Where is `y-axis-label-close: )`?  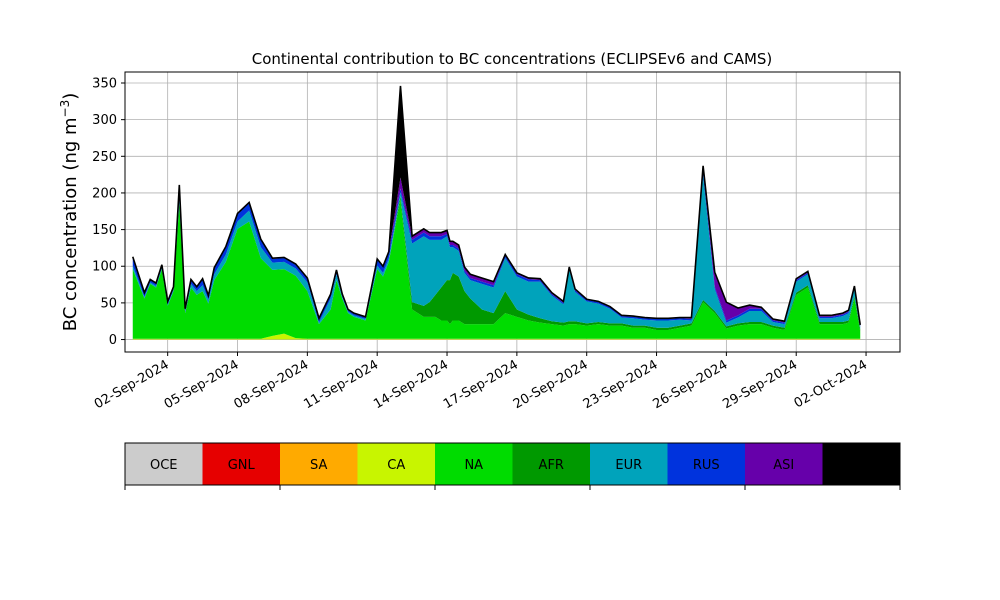 y-axis-label-close: ) is located at coordinates (70, 96).